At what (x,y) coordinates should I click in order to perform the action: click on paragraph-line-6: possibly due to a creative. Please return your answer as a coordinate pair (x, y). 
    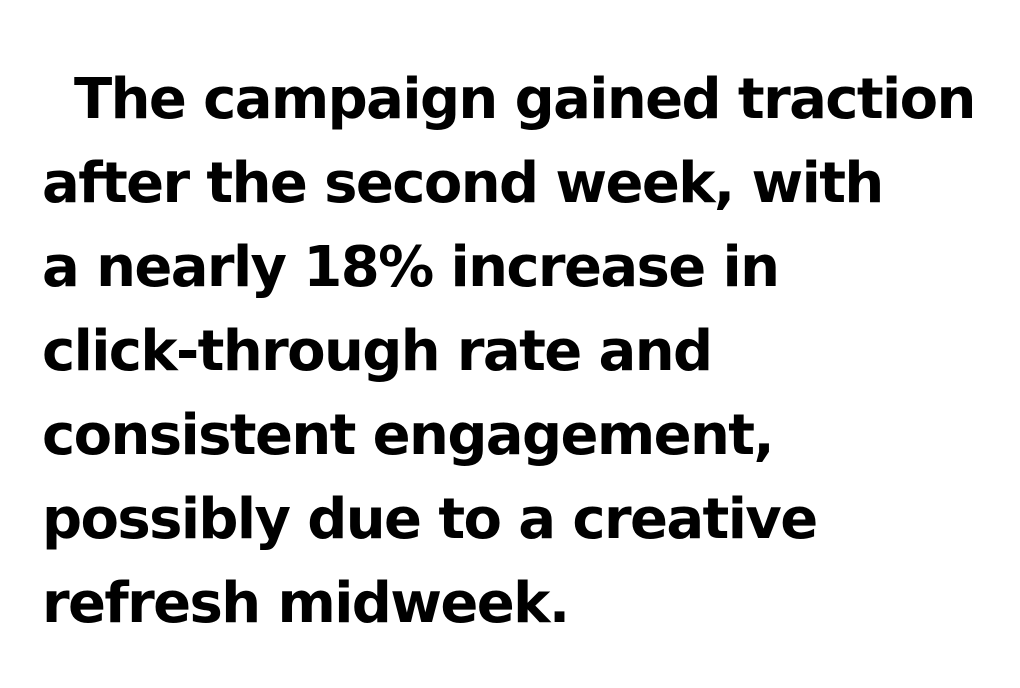
    Looking at the image, I should click on (430, 519).